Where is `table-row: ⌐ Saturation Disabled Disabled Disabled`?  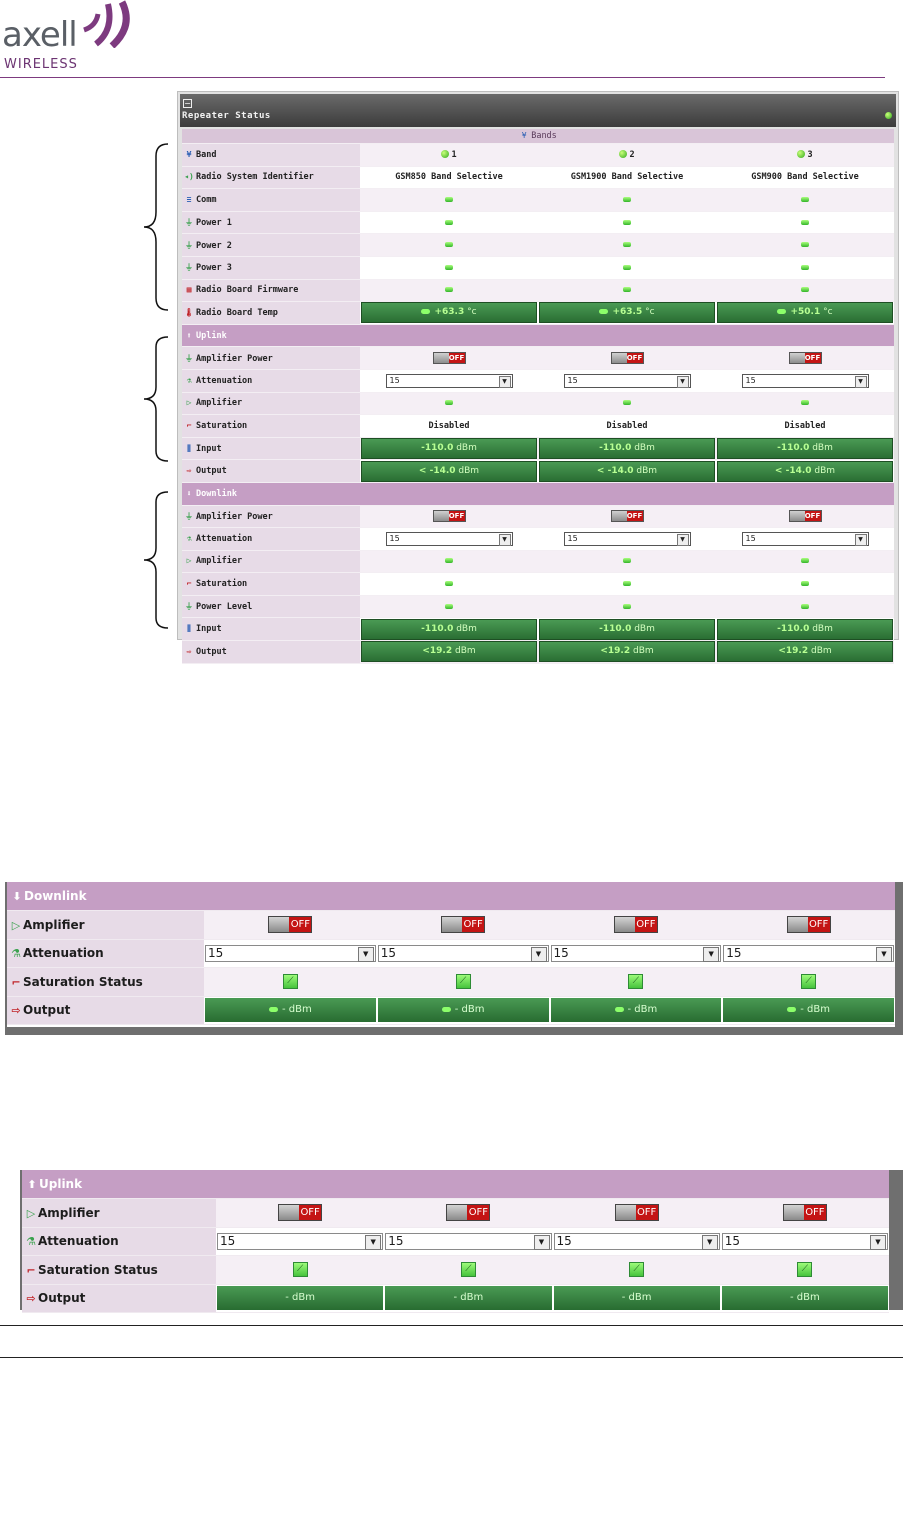 table-row: ⌐ Saturation Disabled Disabled Disabled is located at coordinates (538, 426).